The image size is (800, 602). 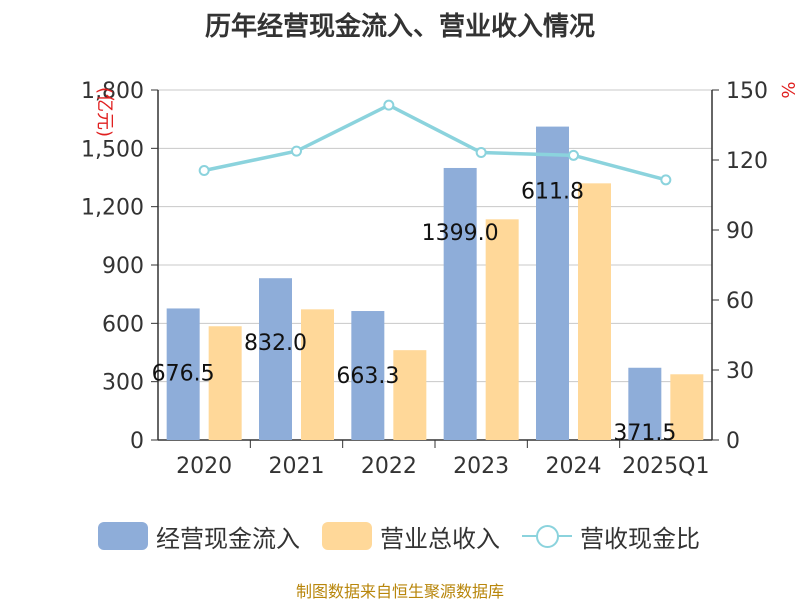 What do you see at coordinates (347, 536) in the screenshot?
I see `legend-swatch-revenue` at bounding box center [347, 536].